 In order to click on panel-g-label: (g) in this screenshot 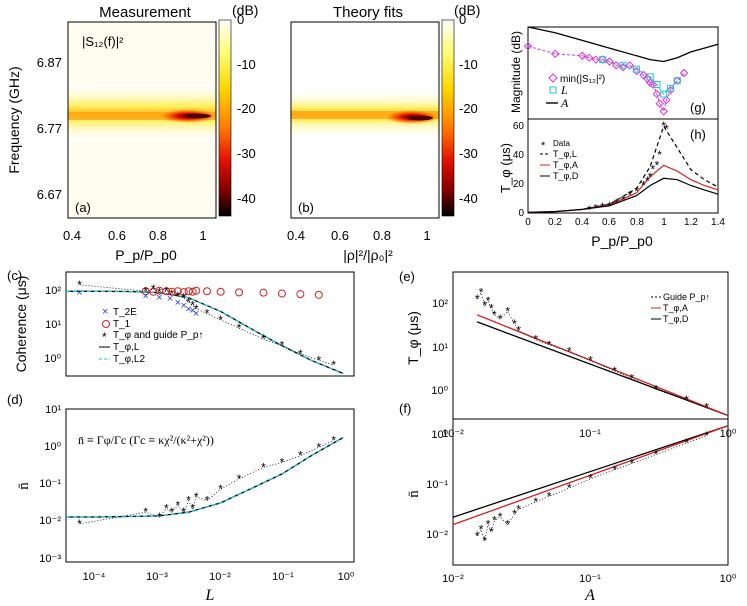, I will do `click(698, 107)`.